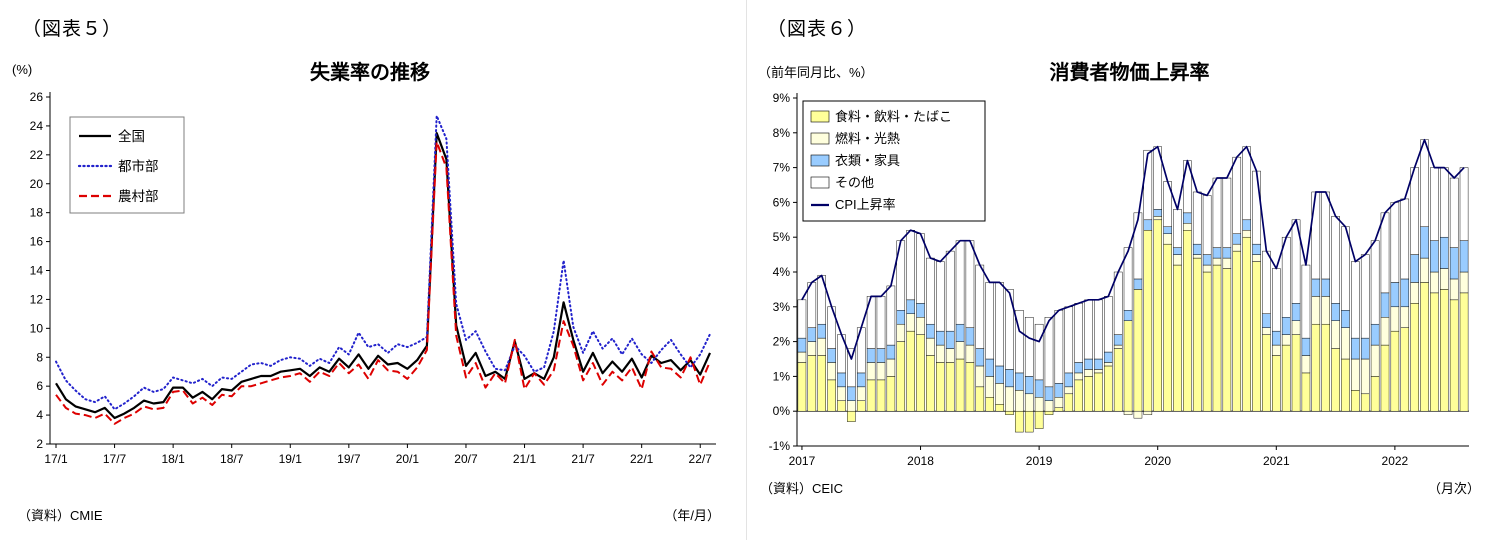 This screenshot has width=1497, height=540. Describe the element at coordinates (816, 72) in the screenshot. I see `cpi-y-unit: （前年同月比、%）` at that location.